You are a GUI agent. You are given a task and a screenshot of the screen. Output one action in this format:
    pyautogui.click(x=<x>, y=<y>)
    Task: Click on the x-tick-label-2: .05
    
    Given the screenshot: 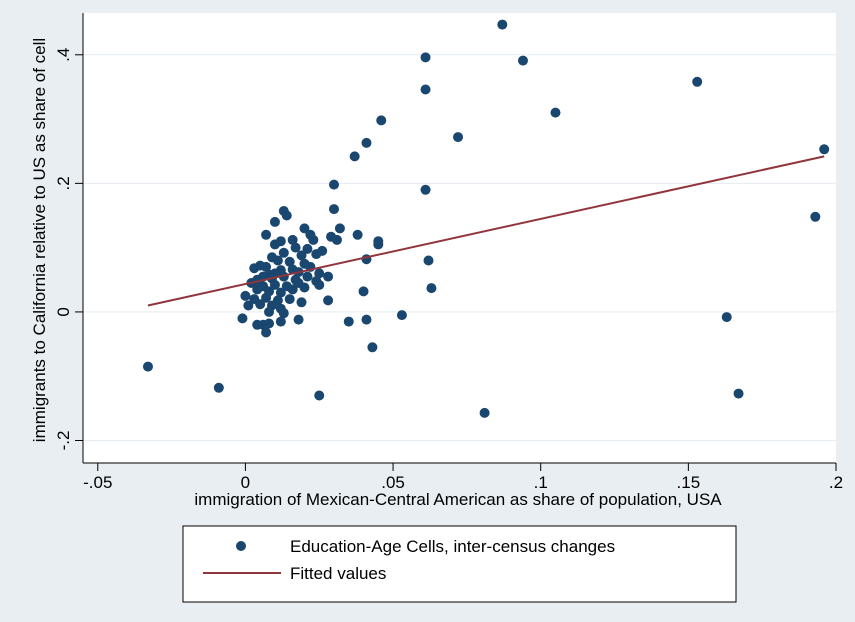 What is the action you would take?
    pyautogui.click(x=393, y=482)
    